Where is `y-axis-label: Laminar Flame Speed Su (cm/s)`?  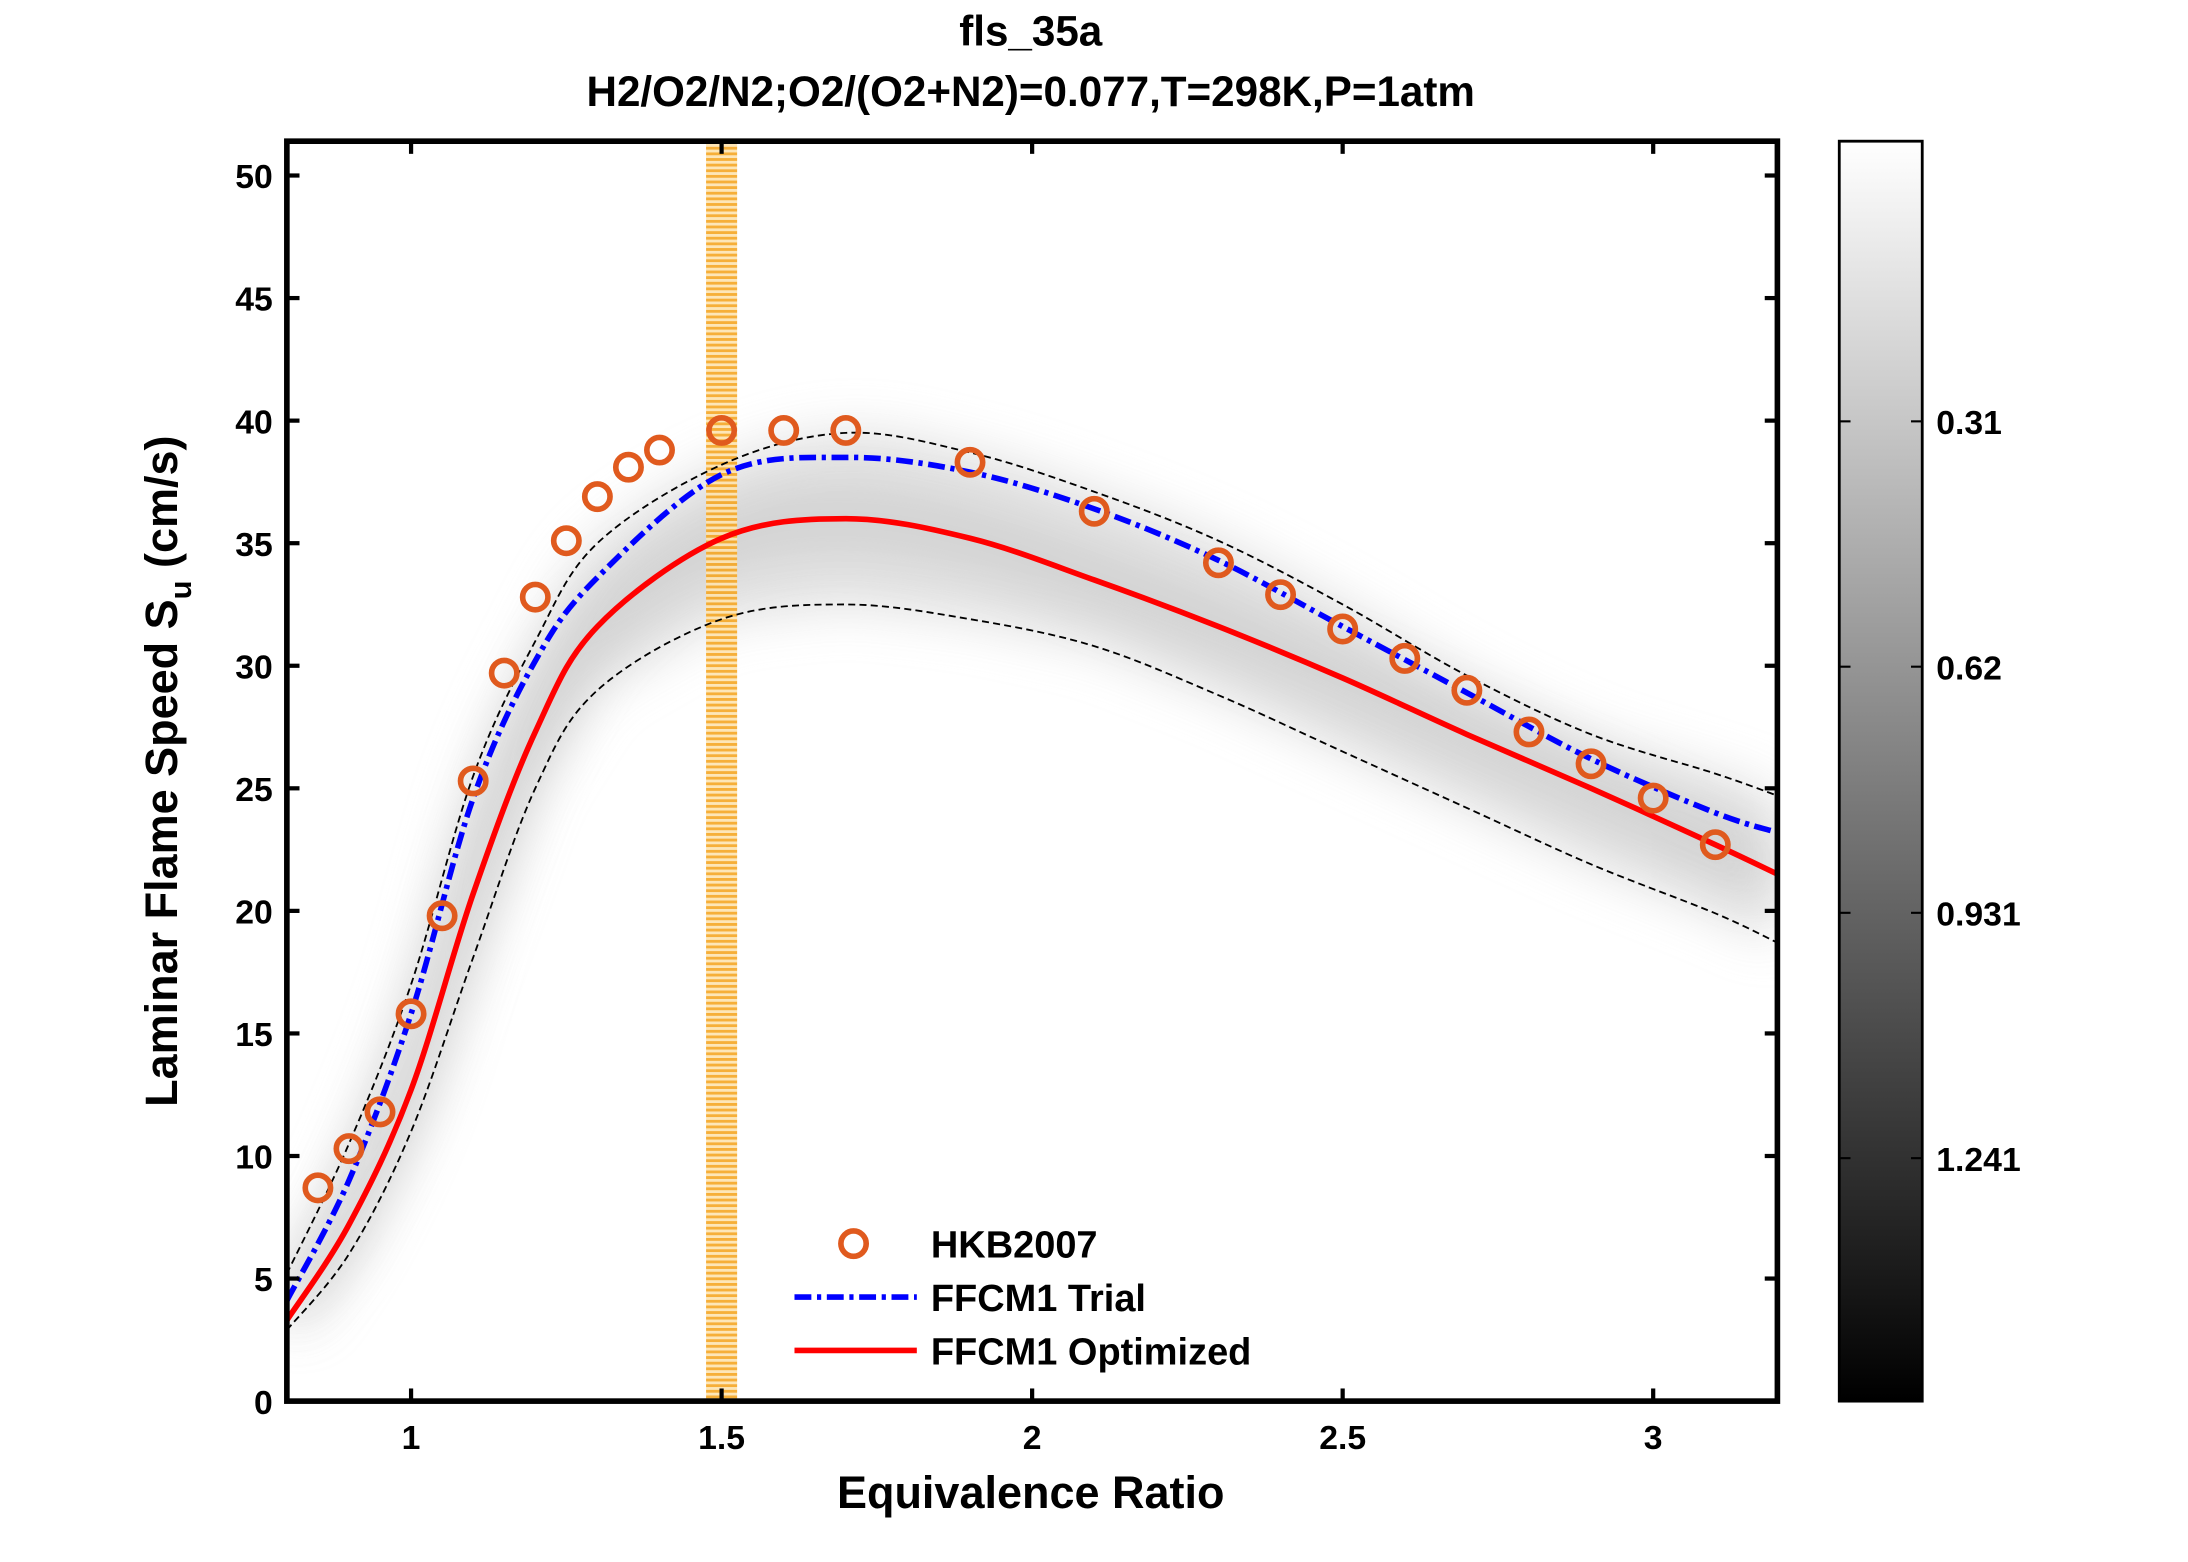 y-axis-label: Laminar Flame Speed Su (cm/s) is located at coordinates (167, 770).